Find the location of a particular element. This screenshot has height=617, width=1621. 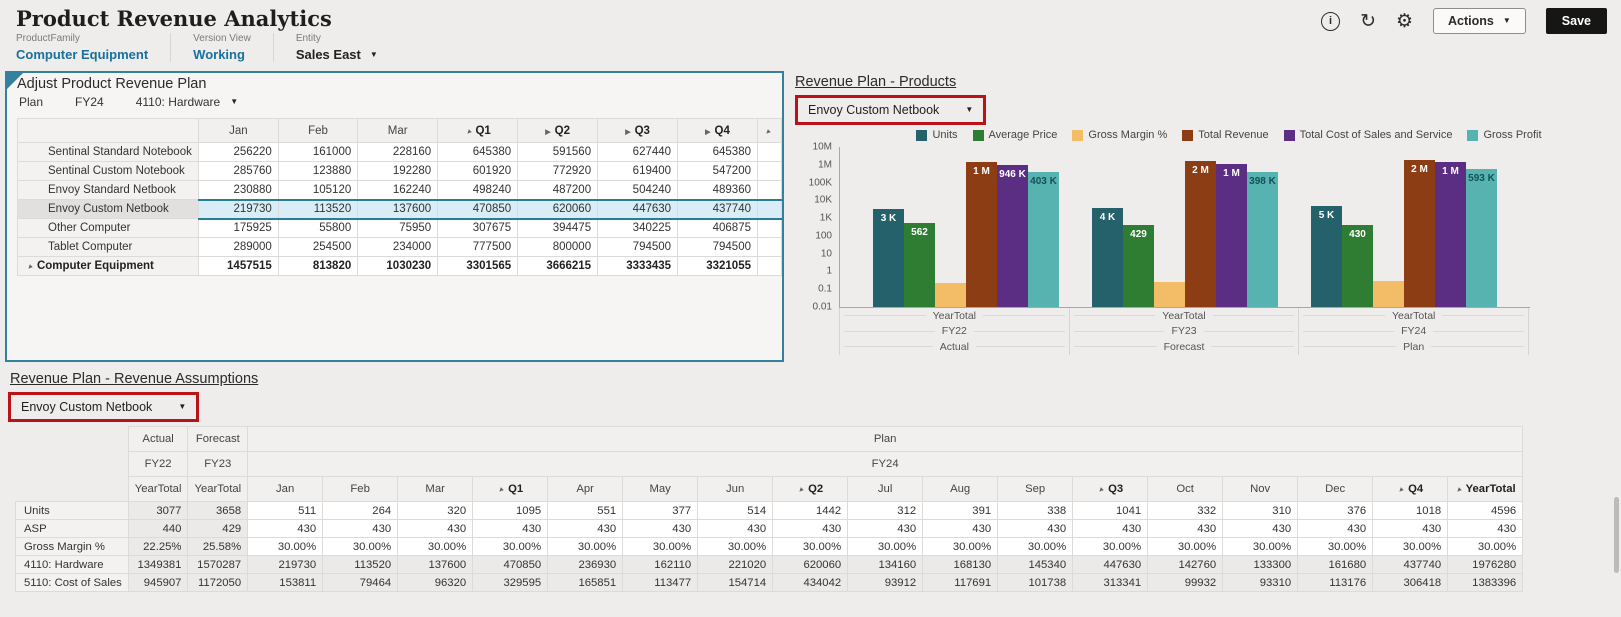

refresh-icon: ↻ is located at coordinates (1368, 21).